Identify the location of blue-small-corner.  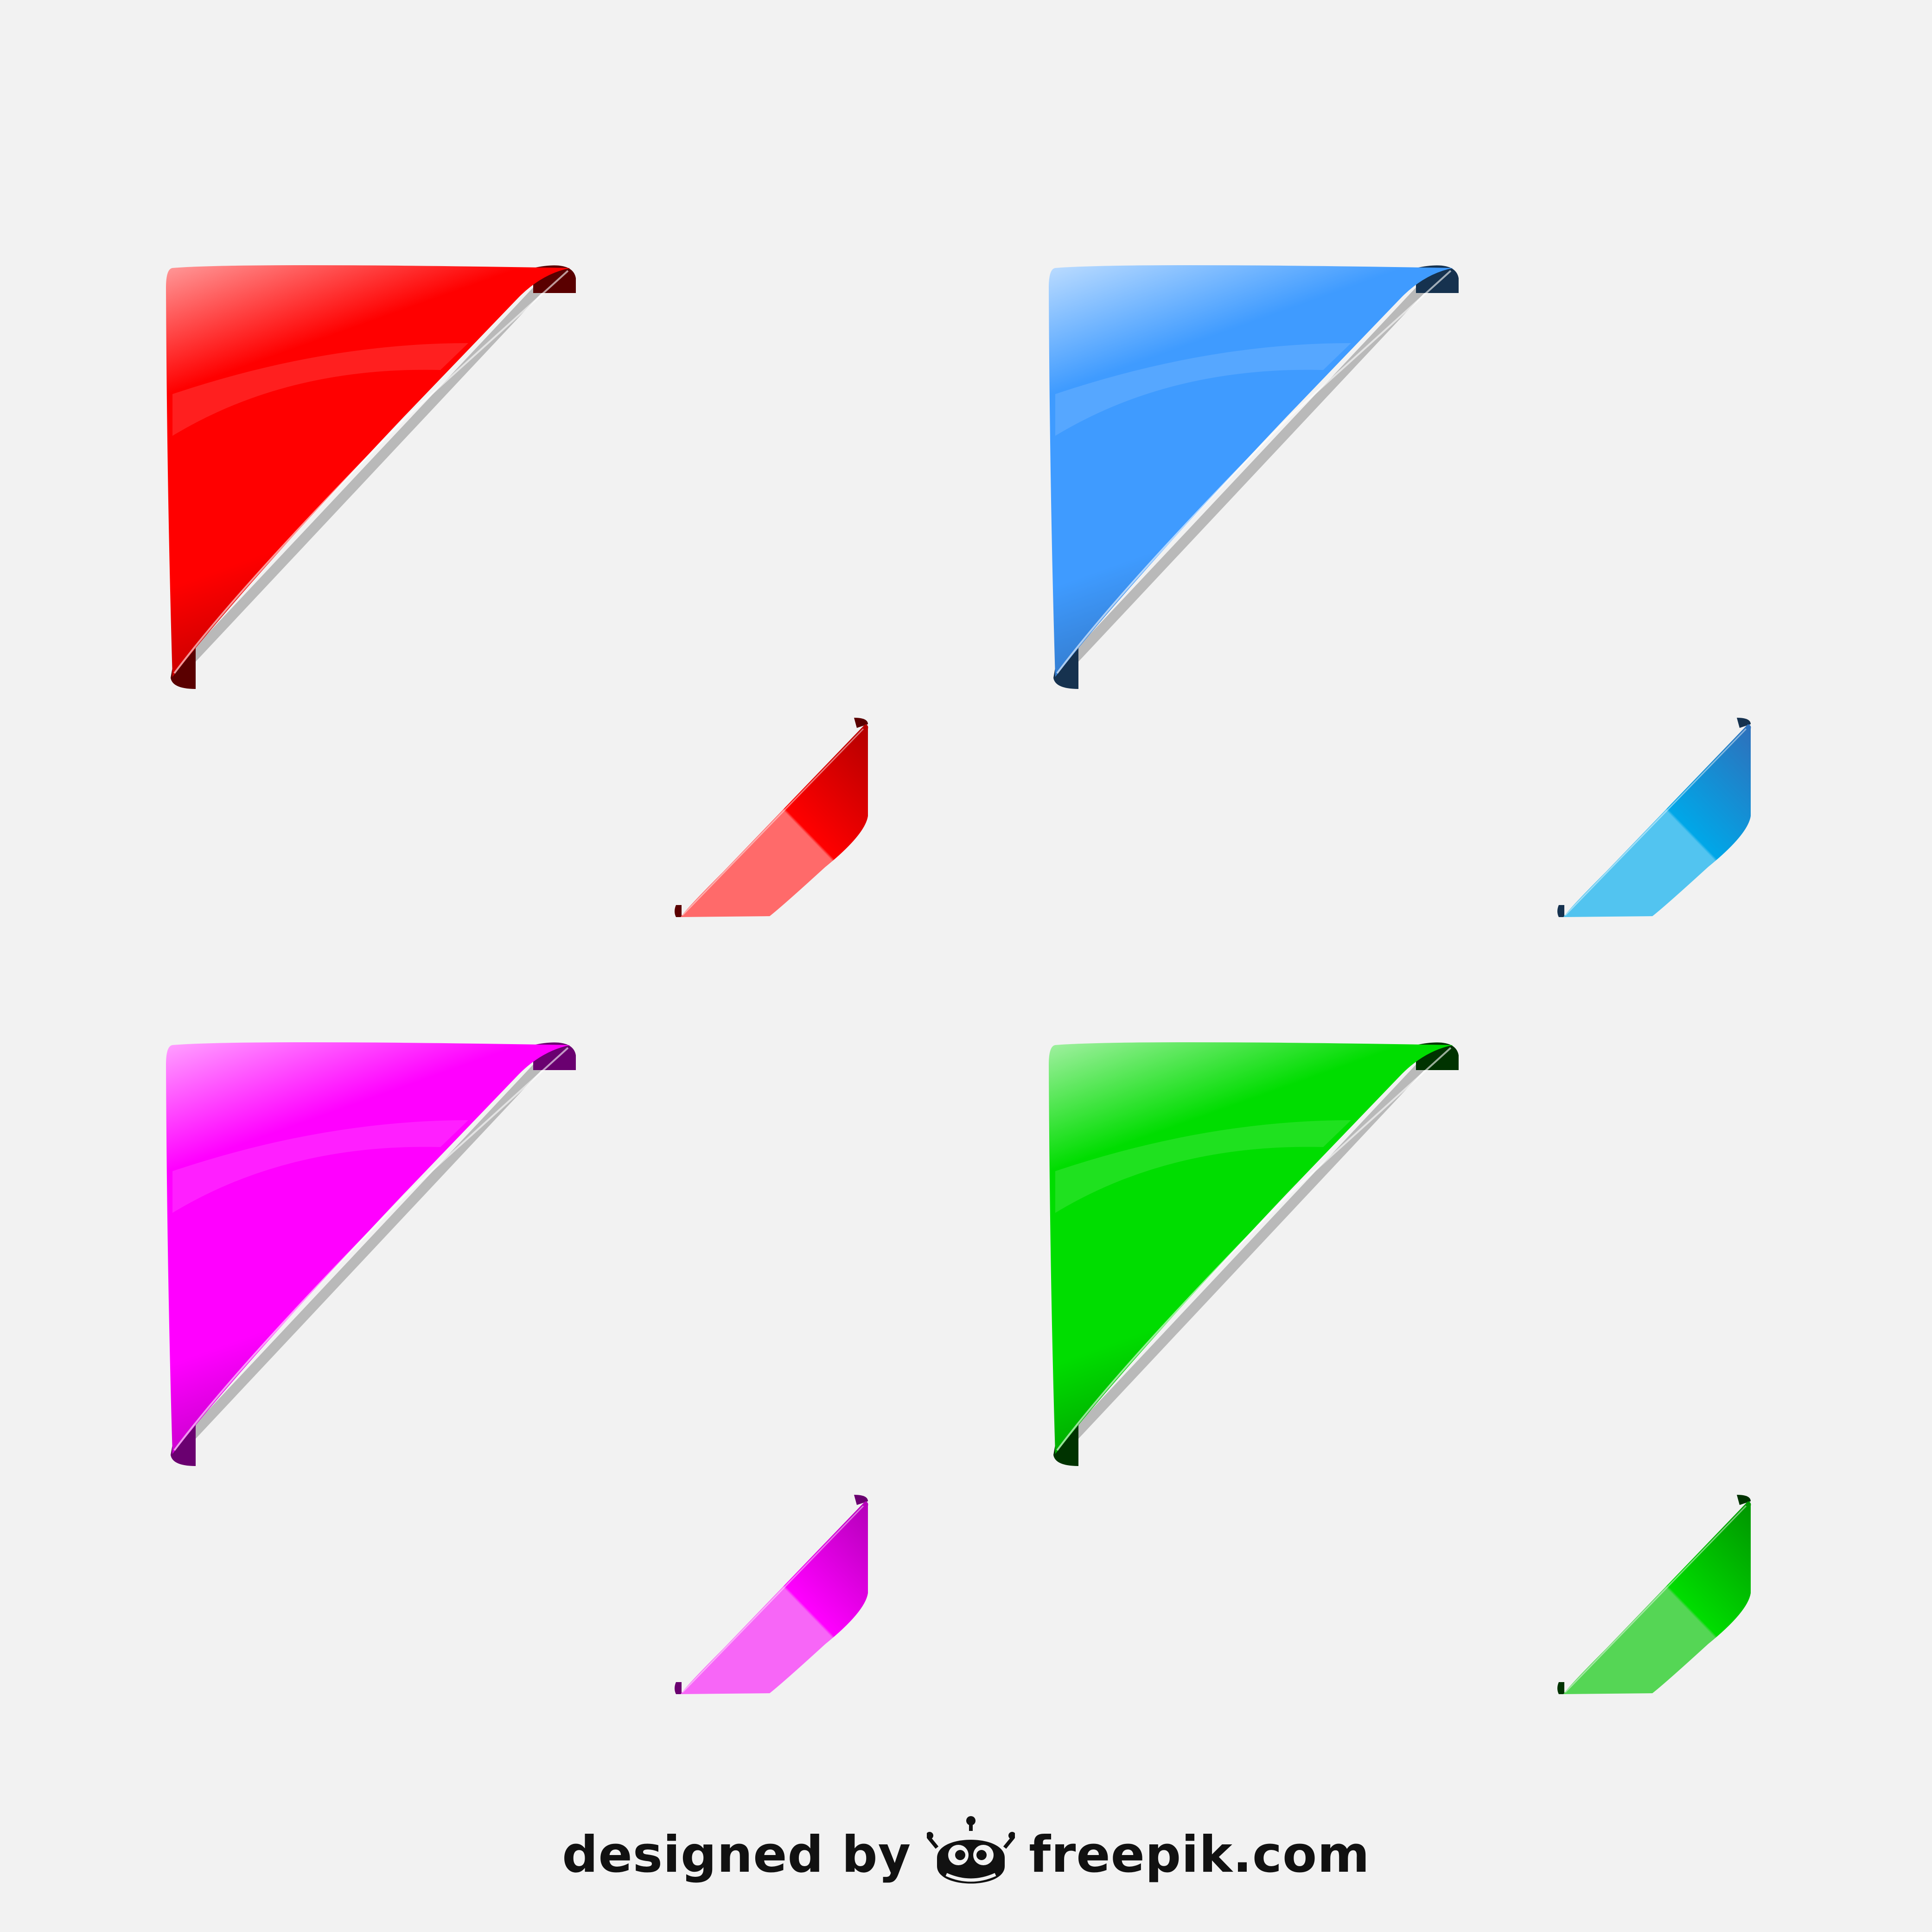
(1654, 817).